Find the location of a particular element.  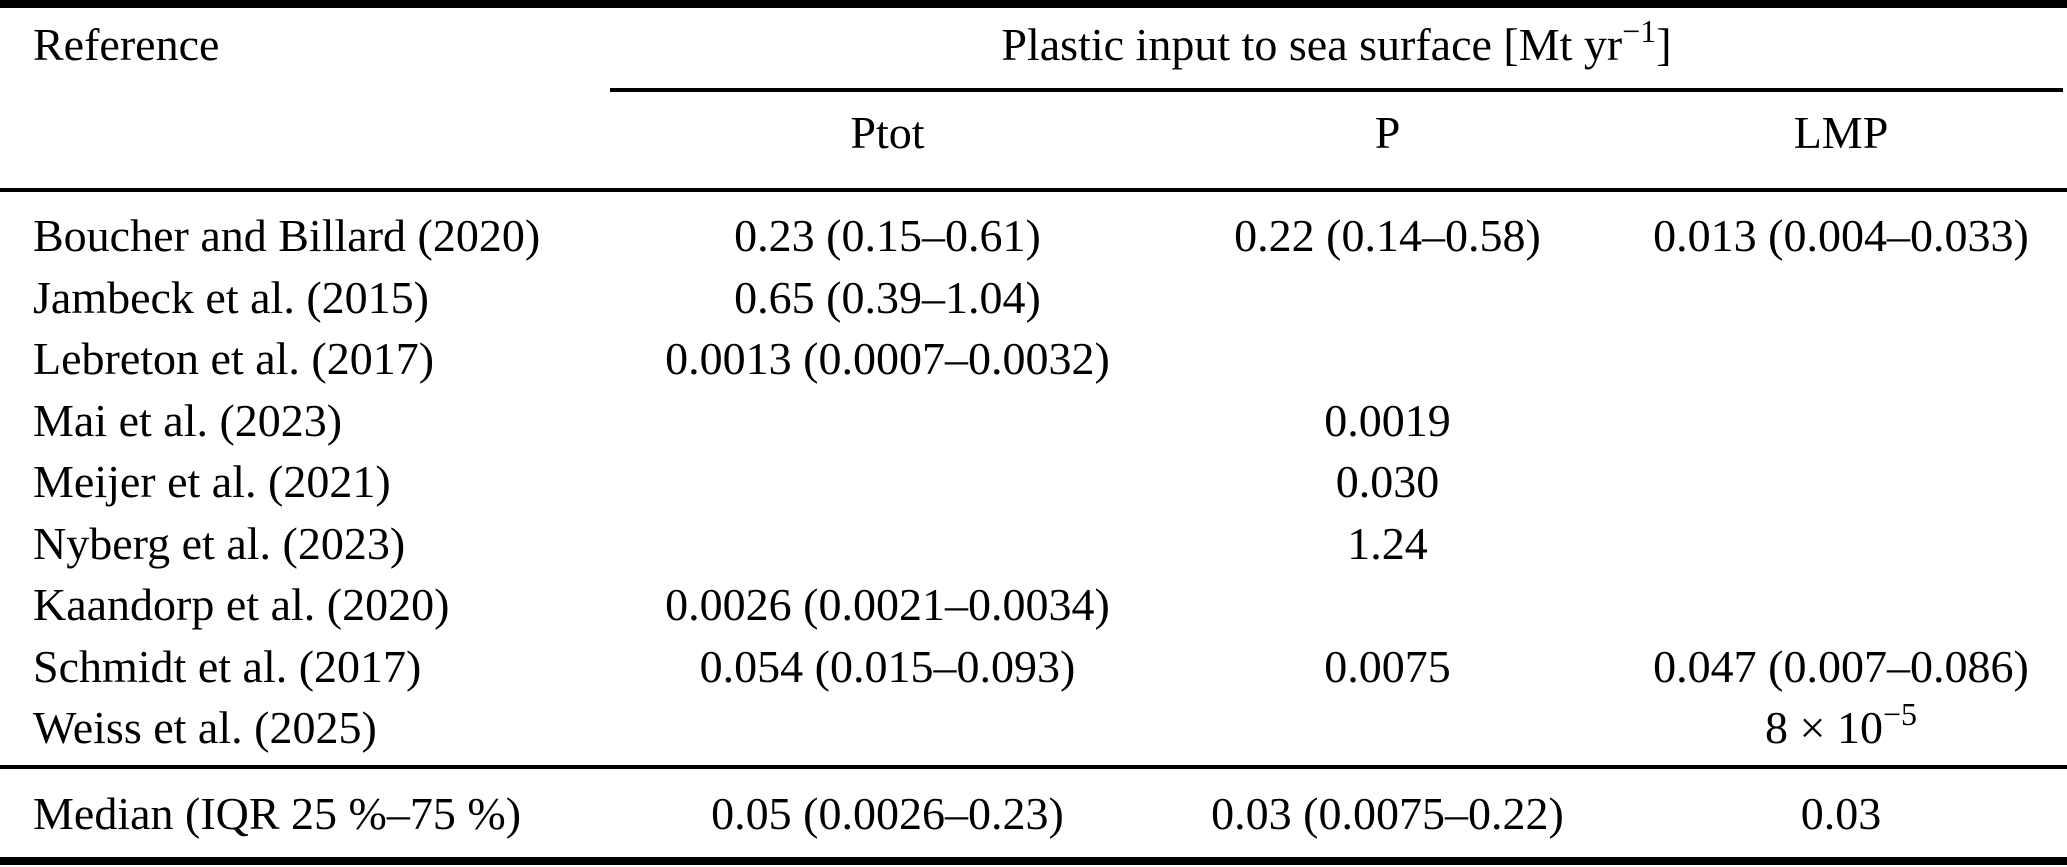

table-top-rule is located at coordinates (1033, 4).